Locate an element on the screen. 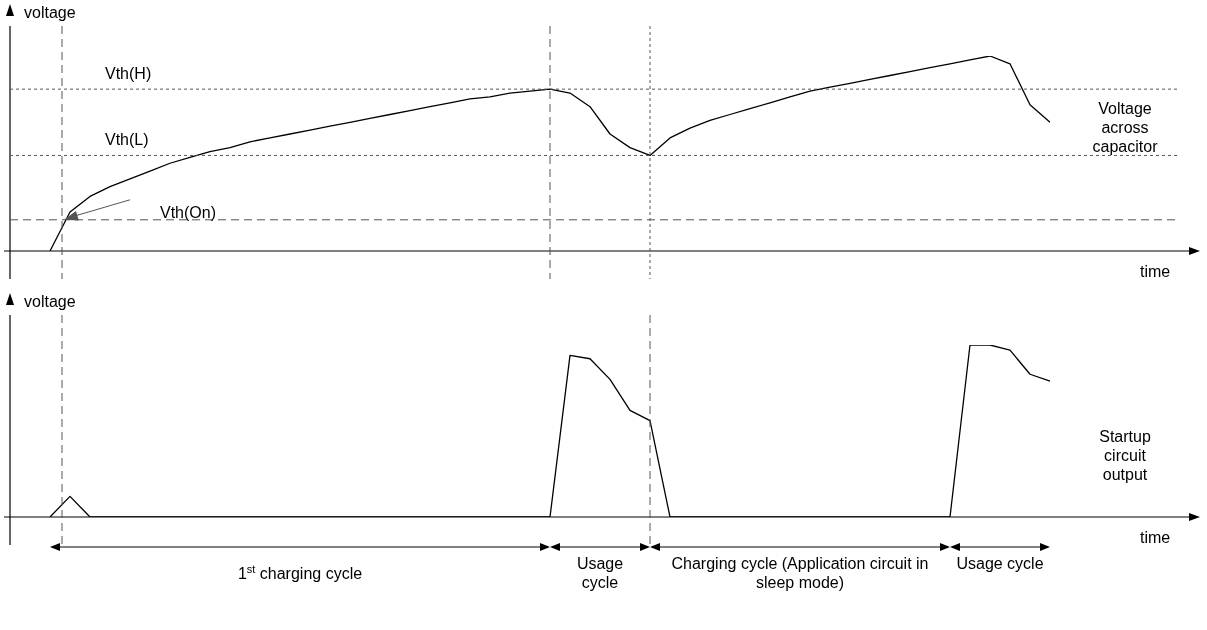 Image resolution: width=1207 pixels, height=630 pixels. text: Startup circuit output is located at coordinates (1125, 455).